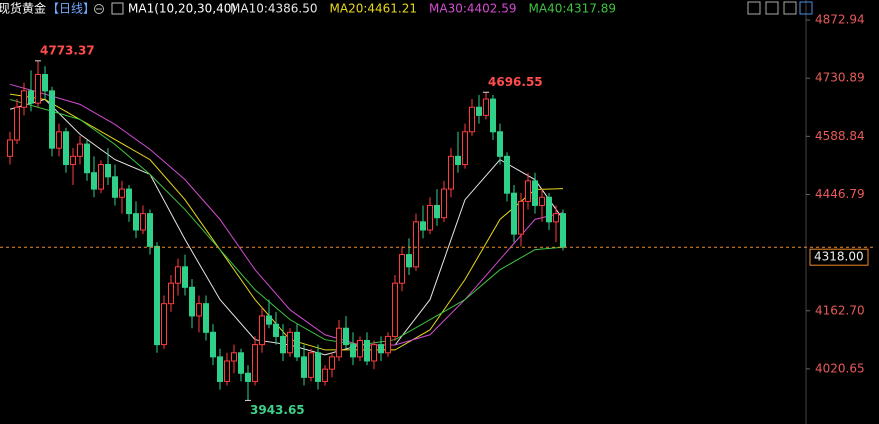 The height and width of the screenshot is (424, 879). I want to click on y-tick-label: 4020.65, so click(840, 368).